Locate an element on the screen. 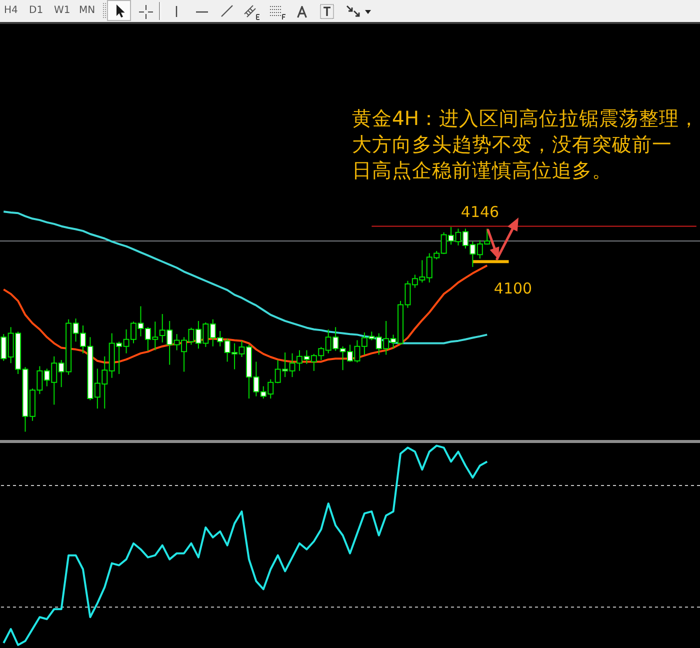 The image size is (700, 648). text: MN is located at coordinates (87, 11).